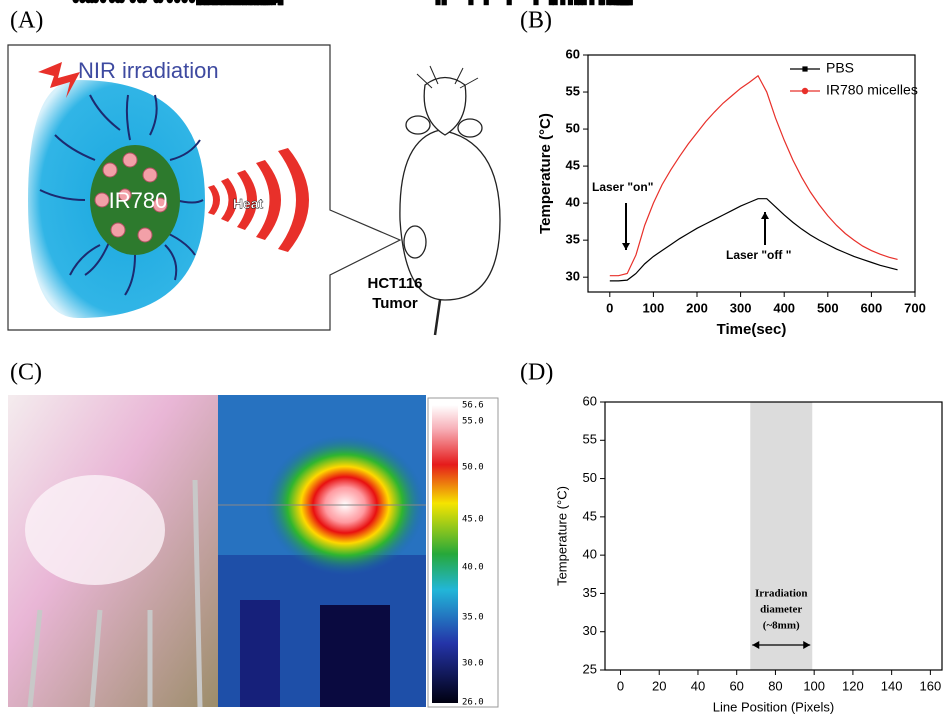 The width and height of the screenshot is (948, 715). I want to click on y-tick-label: 35, so click(590, 592).